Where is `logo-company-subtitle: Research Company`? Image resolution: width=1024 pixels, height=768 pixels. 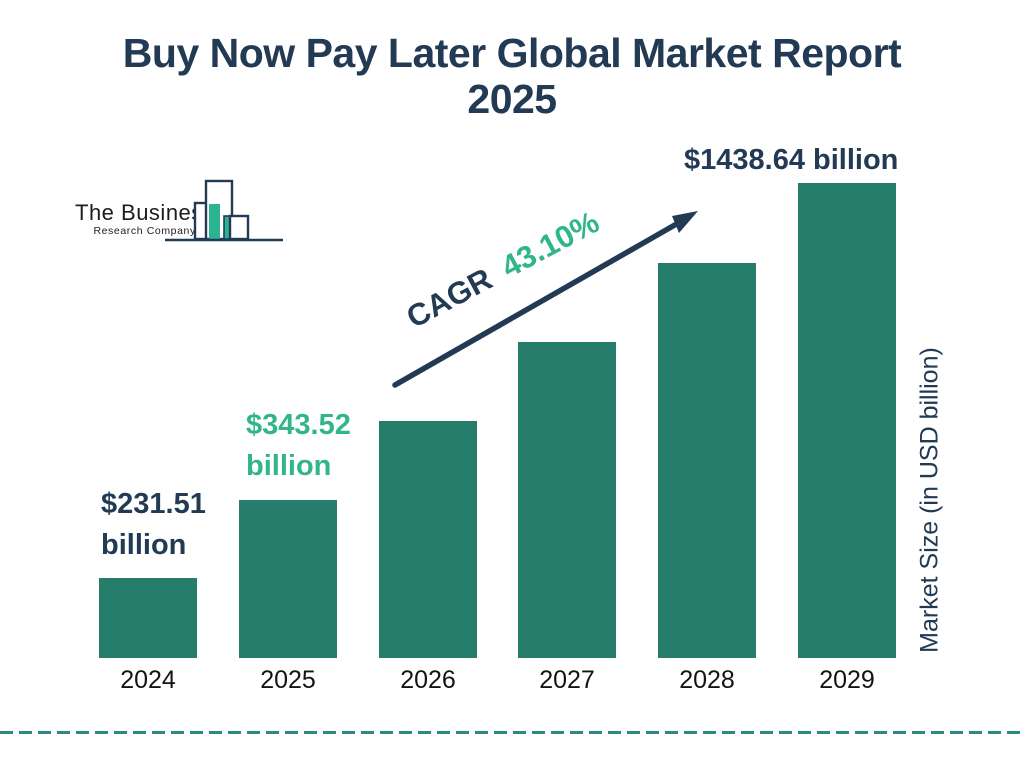 logo-company-subtitle: Research Company is located at coordinates (144, 231).